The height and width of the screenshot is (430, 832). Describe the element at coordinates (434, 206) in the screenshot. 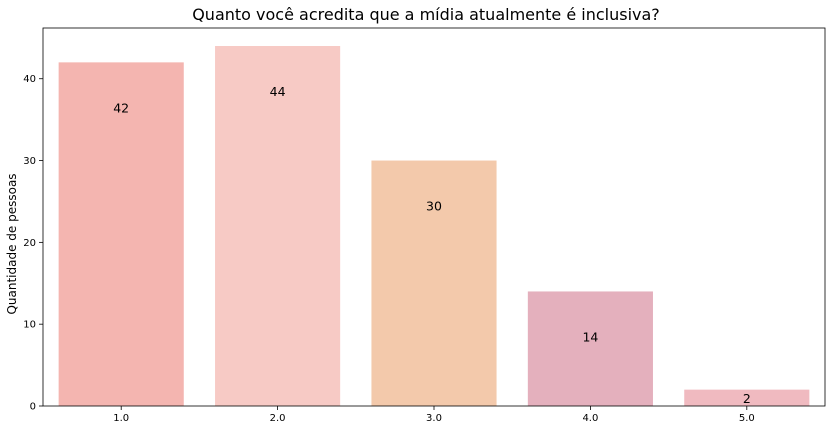

I see `data-label-3: 30` at that location.